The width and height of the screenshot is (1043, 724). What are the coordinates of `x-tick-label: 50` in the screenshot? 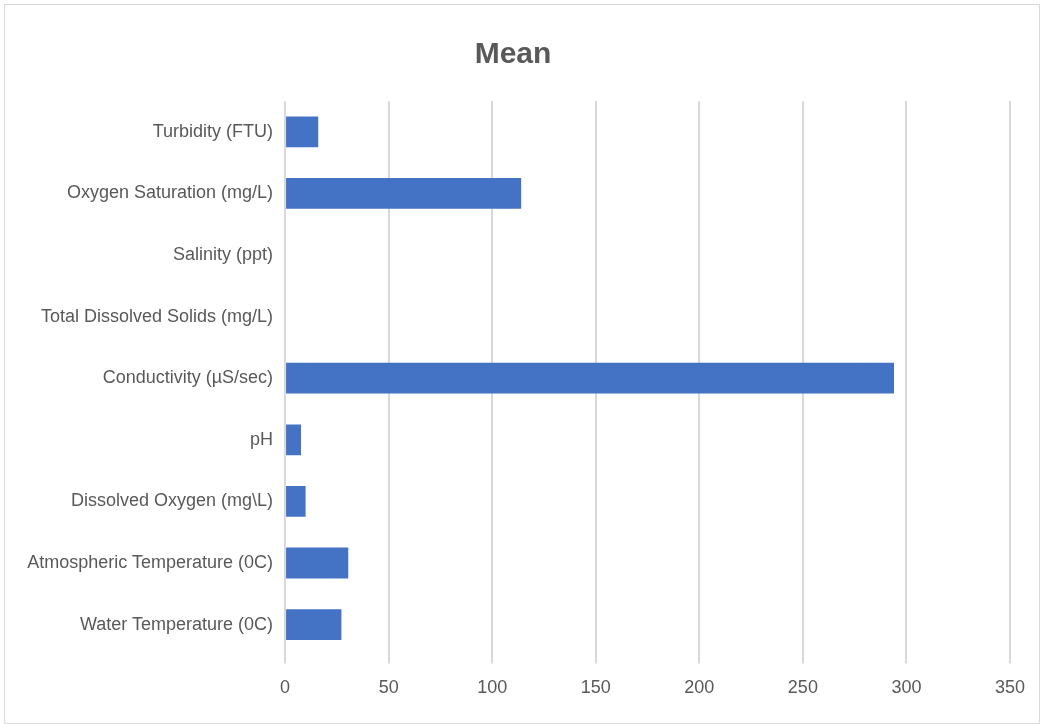 It's located at (388, 687).